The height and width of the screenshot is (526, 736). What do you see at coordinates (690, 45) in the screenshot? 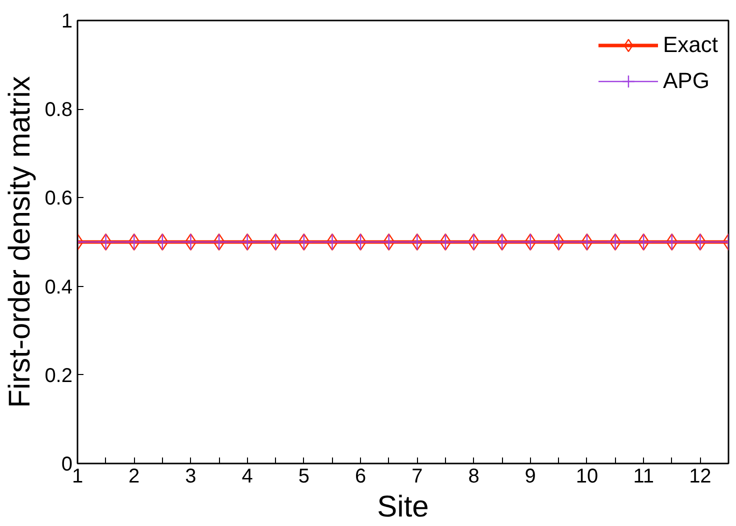
I see `legend-label: Exact` at bounding box center [690, 45].